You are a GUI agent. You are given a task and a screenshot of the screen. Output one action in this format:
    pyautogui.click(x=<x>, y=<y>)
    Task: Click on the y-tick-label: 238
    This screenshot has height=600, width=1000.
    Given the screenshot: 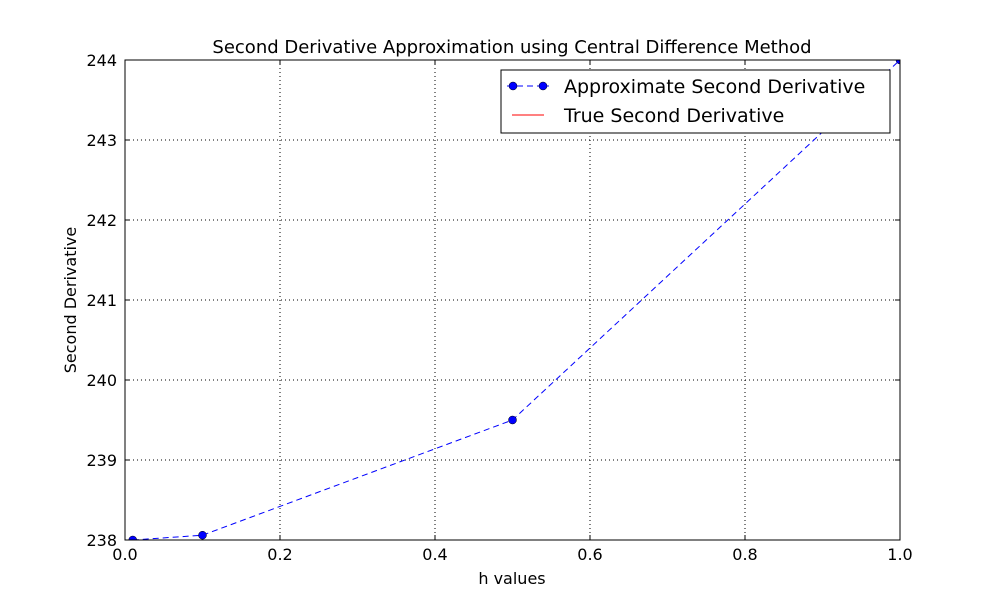 What is the action you would take?
    pyautogui.click(x=101, y=540)
    